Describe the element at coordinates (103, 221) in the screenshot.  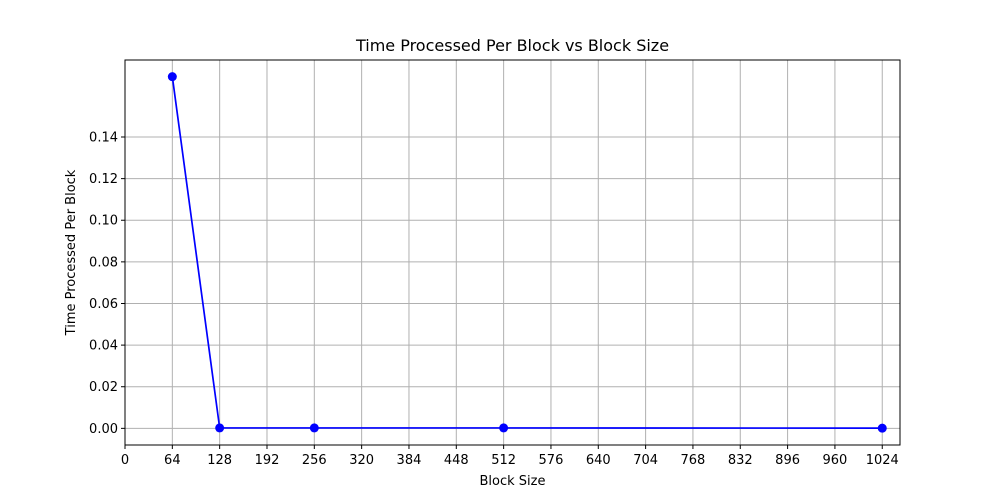
I see `y-tick-label: 0.10` at that location.